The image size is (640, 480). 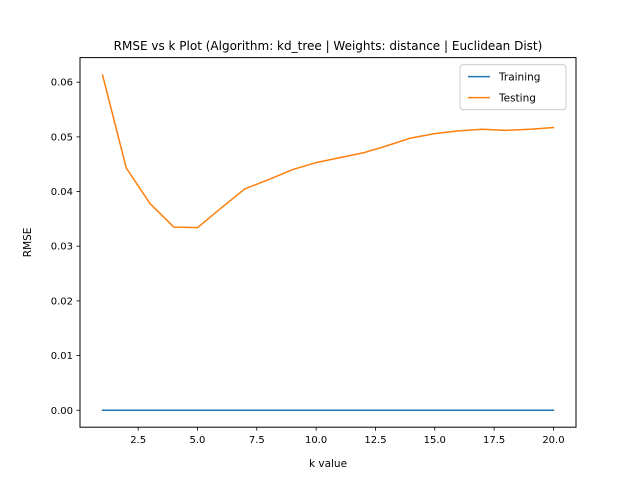 I want to click on y-tick-label: 0.04, so click(x=62, y=192).